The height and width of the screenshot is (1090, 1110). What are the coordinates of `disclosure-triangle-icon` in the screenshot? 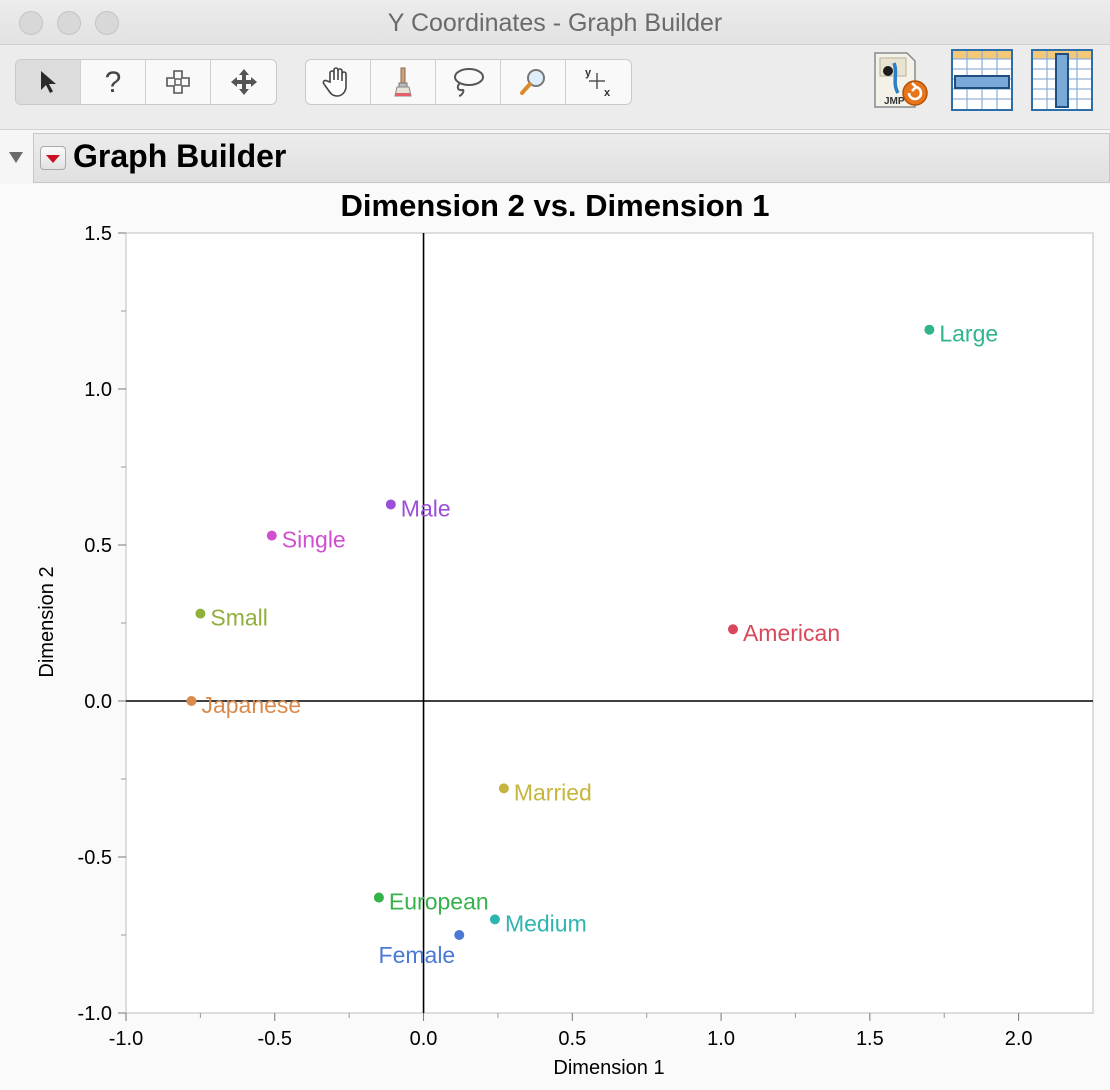 It's located at (16, 157).